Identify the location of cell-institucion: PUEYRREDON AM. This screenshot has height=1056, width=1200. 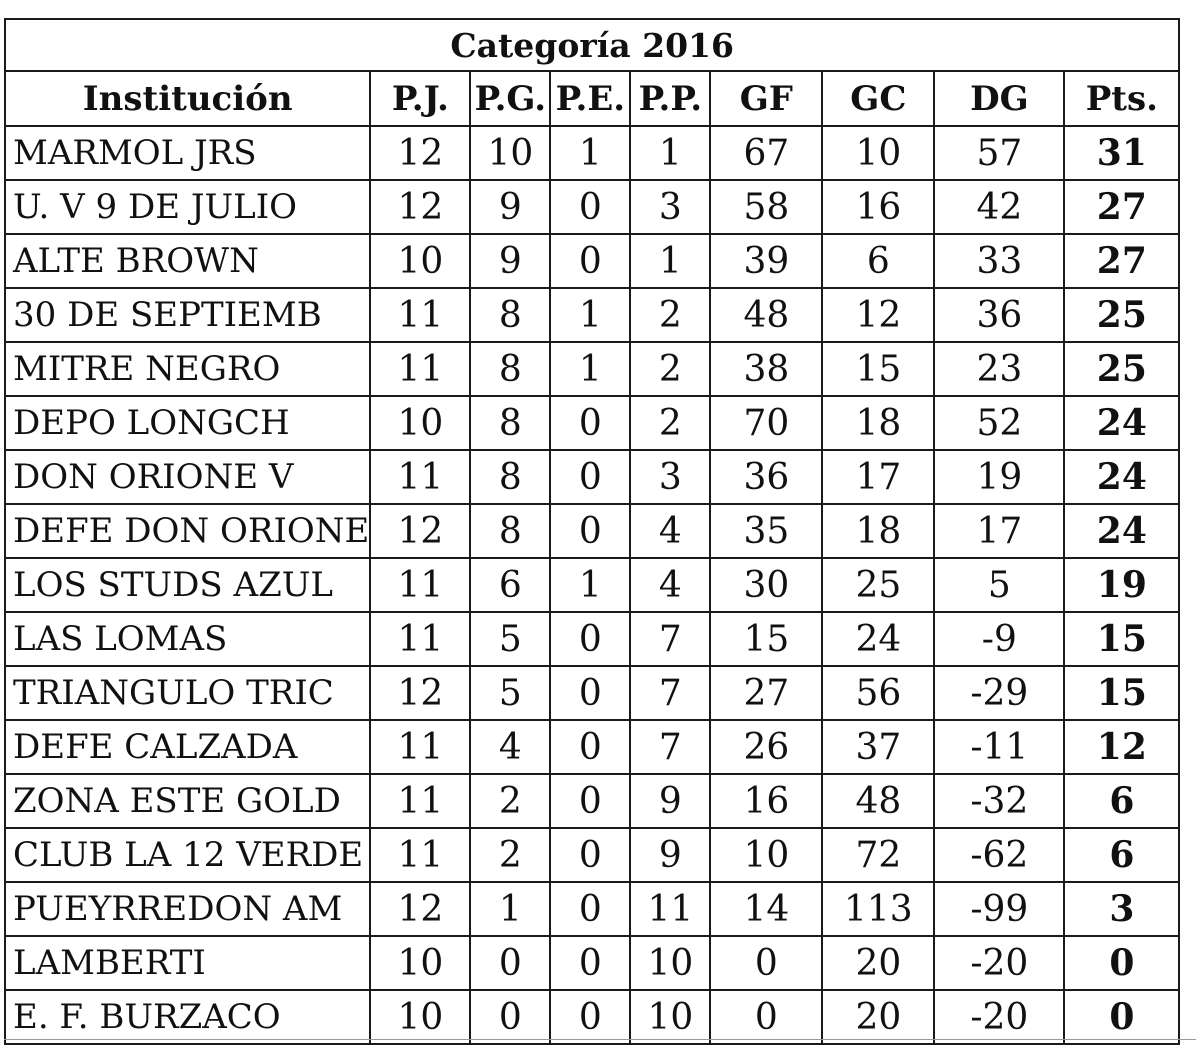
(187, 909).